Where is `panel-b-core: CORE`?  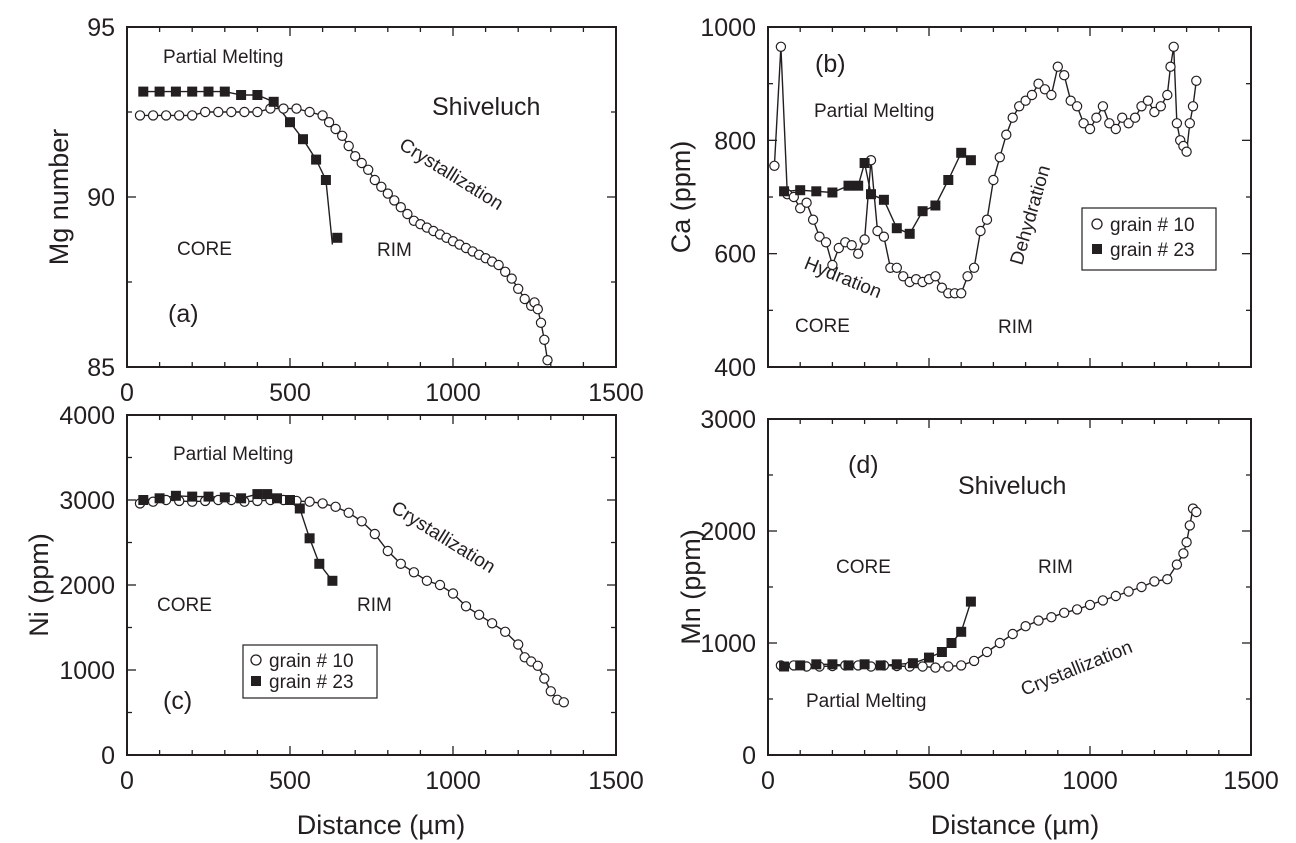 panel-b-core: CORE is located at coordinates (822, 326).